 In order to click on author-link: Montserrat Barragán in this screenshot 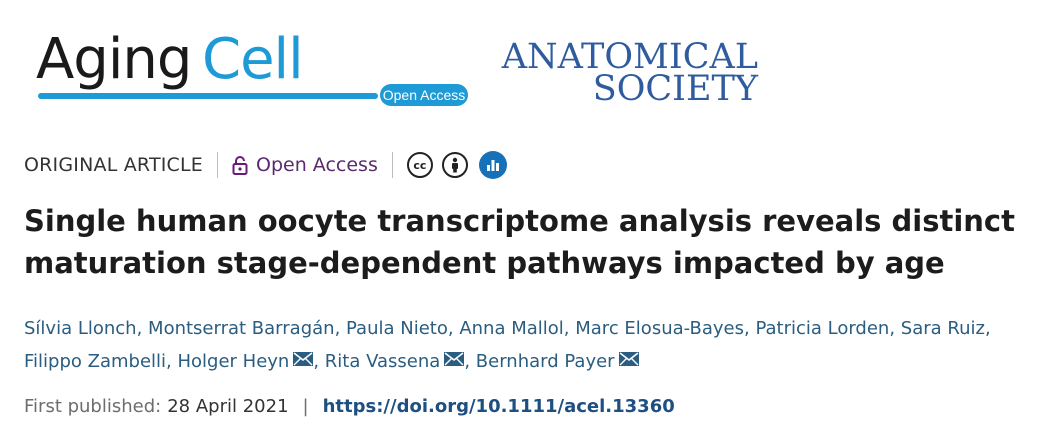, I will do `click(241, 328)`.